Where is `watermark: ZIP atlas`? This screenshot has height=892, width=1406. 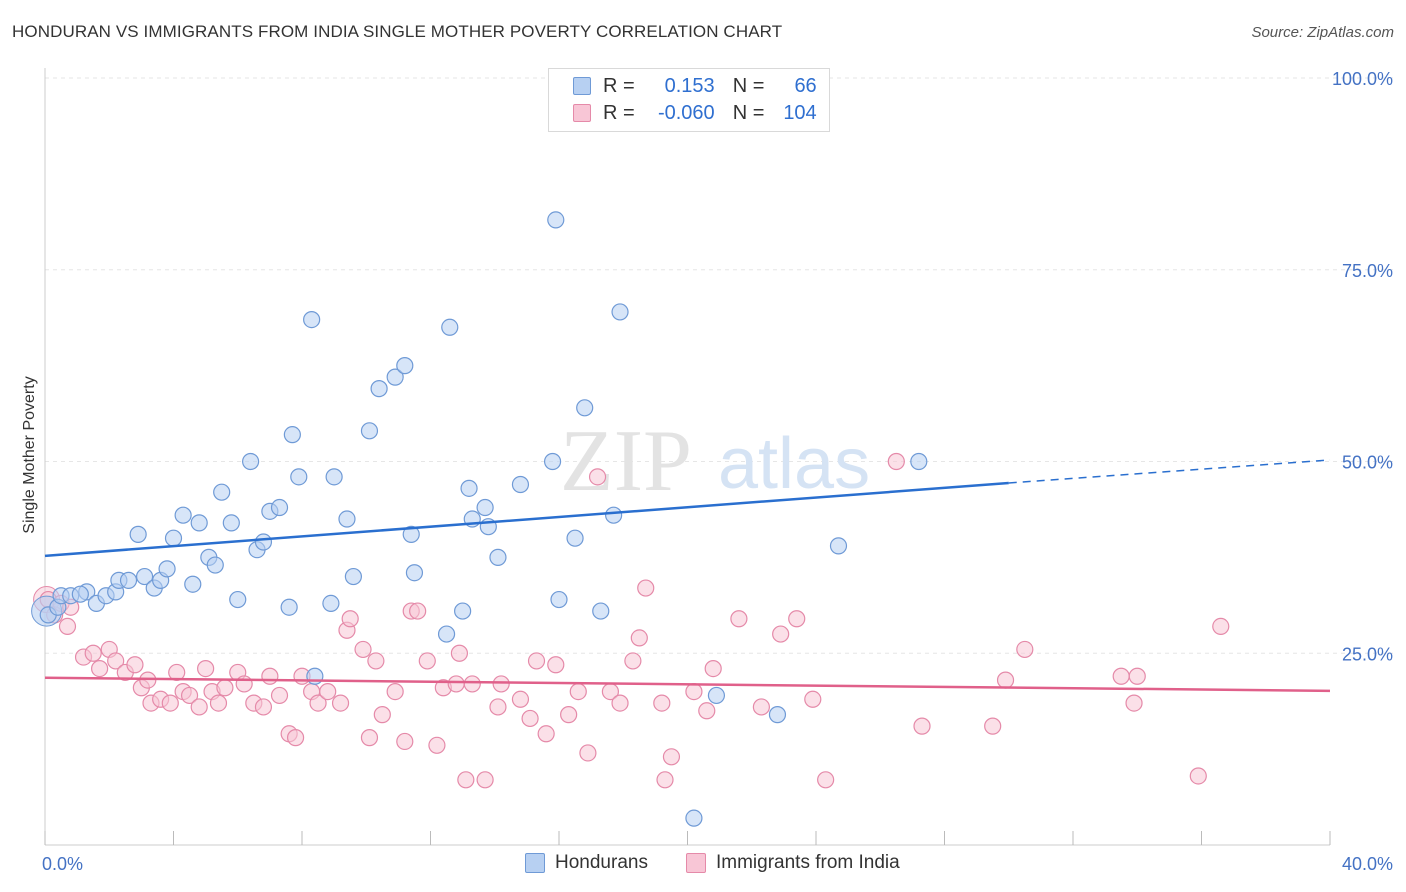 watermark: ZIP atlas is located at coordinates (715, 461).